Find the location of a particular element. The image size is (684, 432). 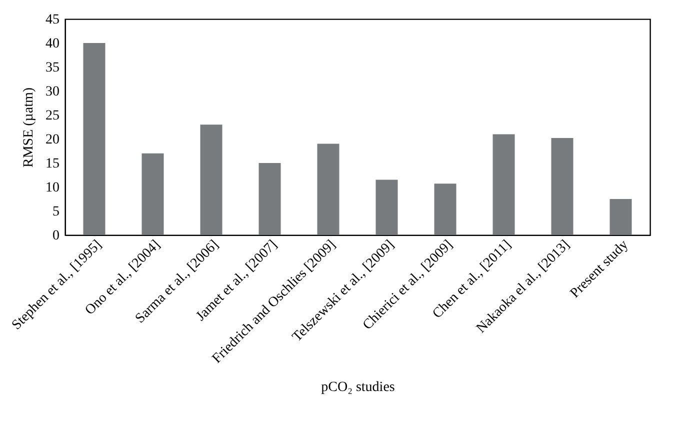

y-tick-label: 5 is located at coordinates (56, 212).